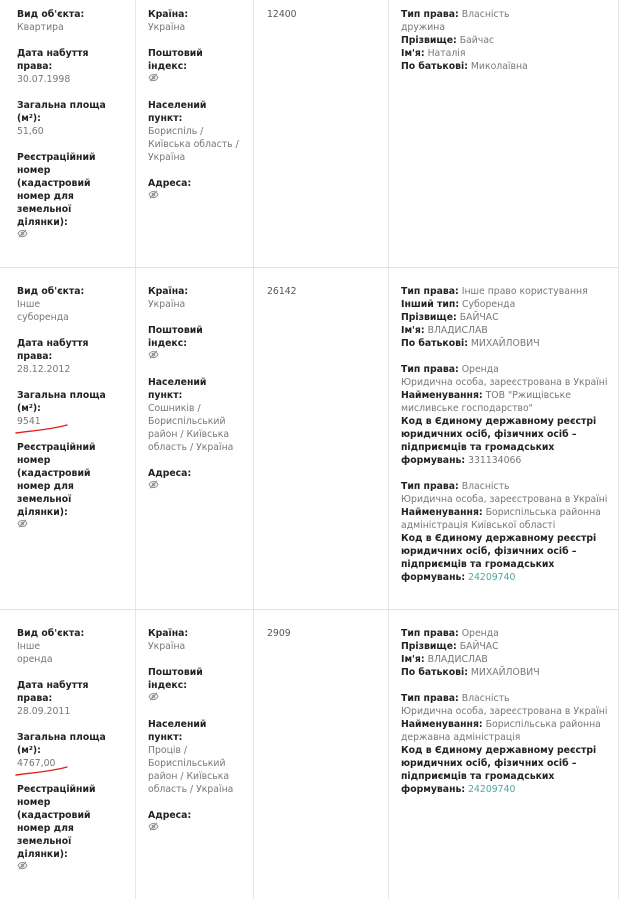  Describe the element at coordinates (193, 144) in the screenshot. I see `field-value: Бориспіль / Київська область / Україна` at that location.